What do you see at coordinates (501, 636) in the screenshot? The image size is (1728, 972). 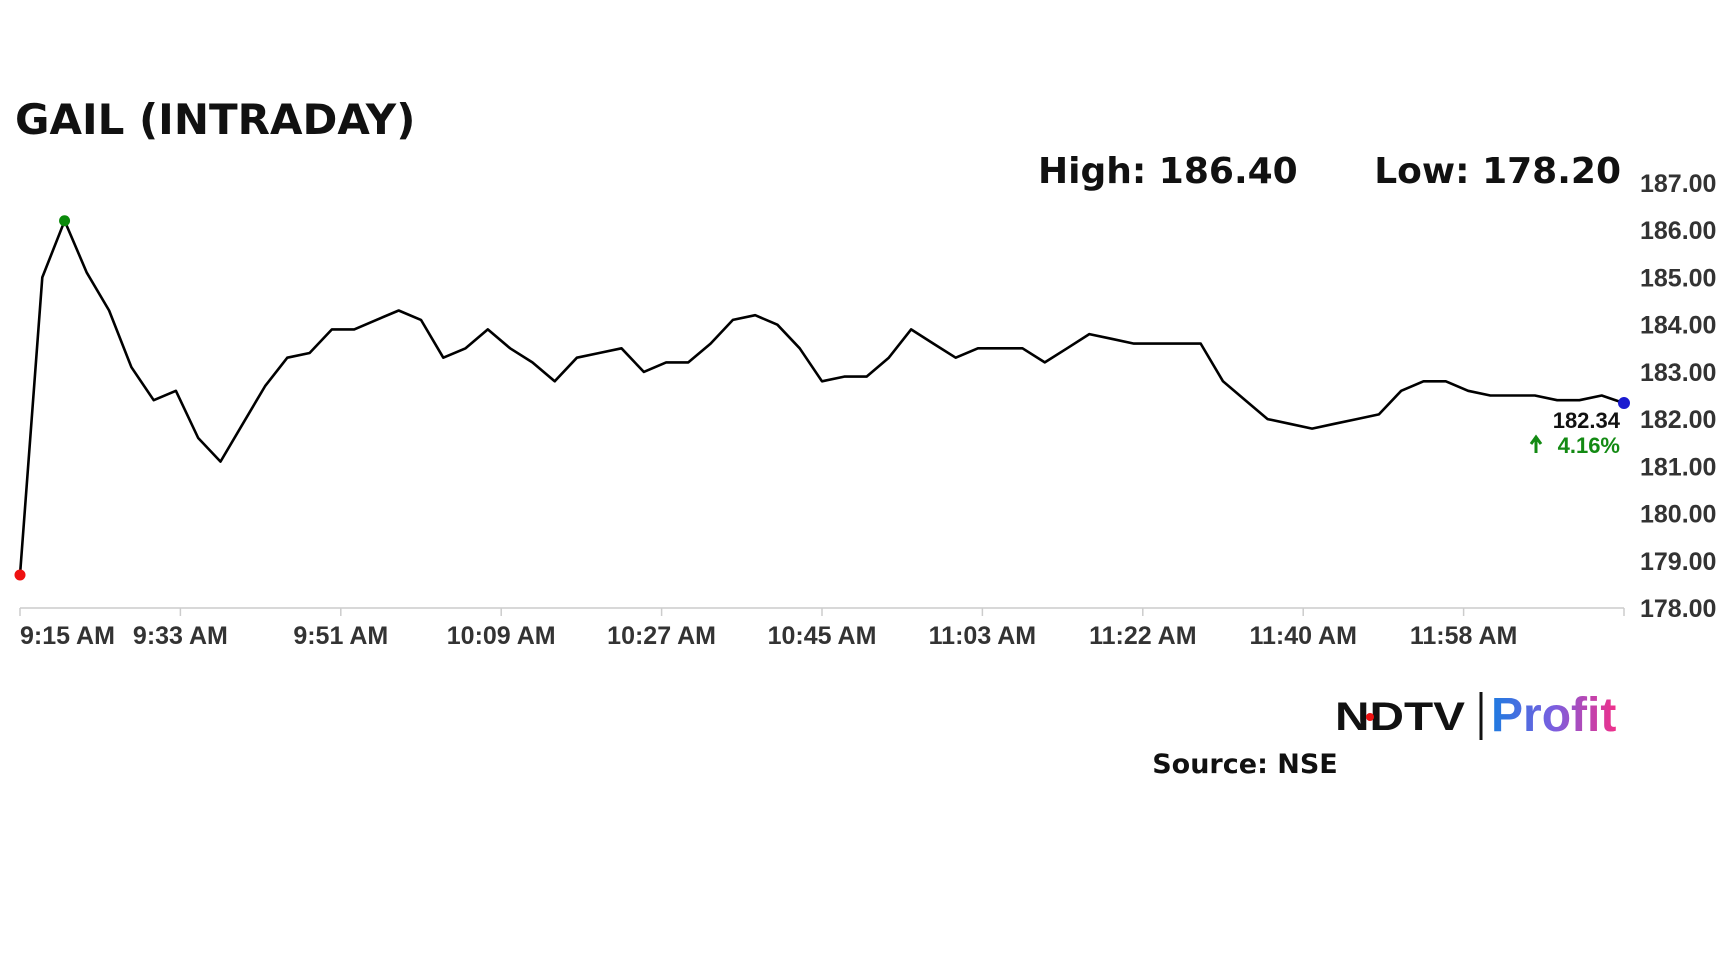 I see `x-tick-label: 10:09 AM` at bounding box center [501, 636].